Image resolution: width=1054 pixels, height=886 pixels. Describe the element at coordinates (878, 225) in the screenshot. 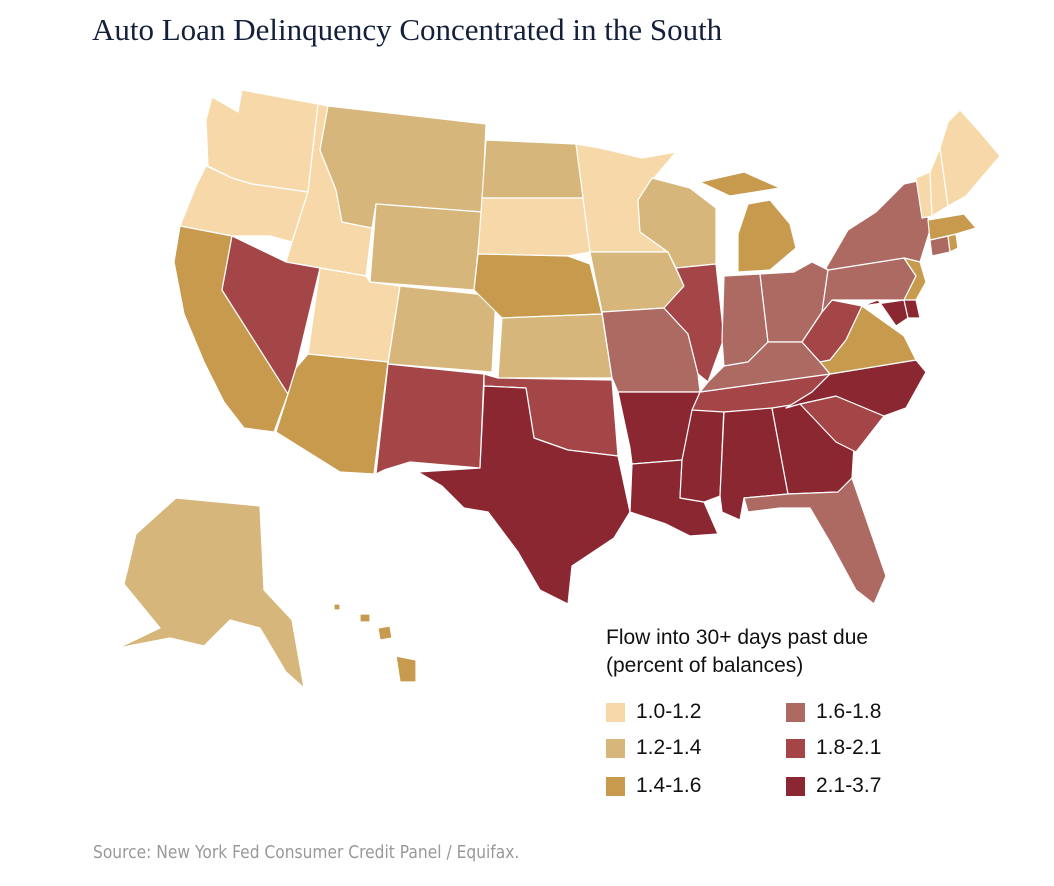

I see `state-ny` at that location.